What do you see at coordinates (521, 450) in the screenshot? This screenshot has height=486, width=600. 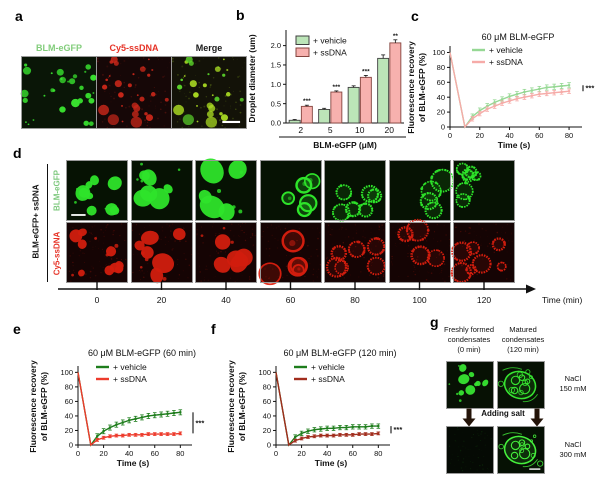 I see `micrograph-matured-300mm` at bounding box center [521, 450].